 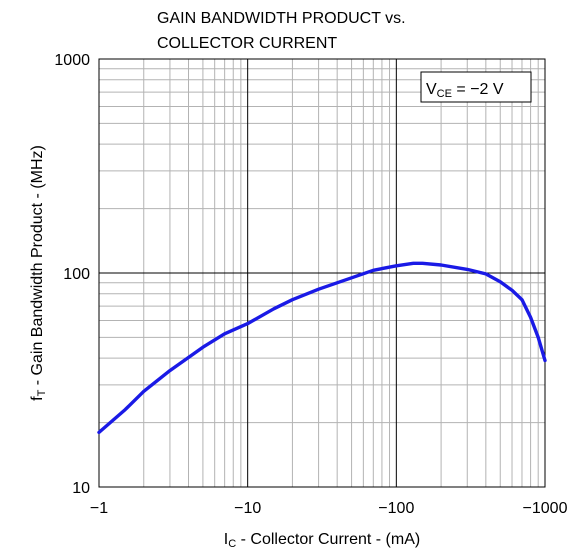 I want to click on y-tick-label: 100, so click(x=76, y=274).